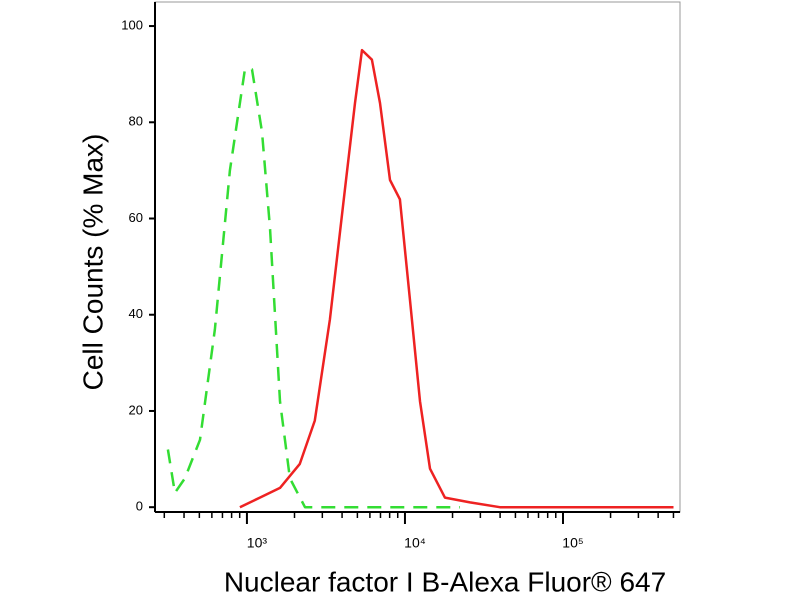  I want to click on y-tick-label: 60, so click(136, 217).